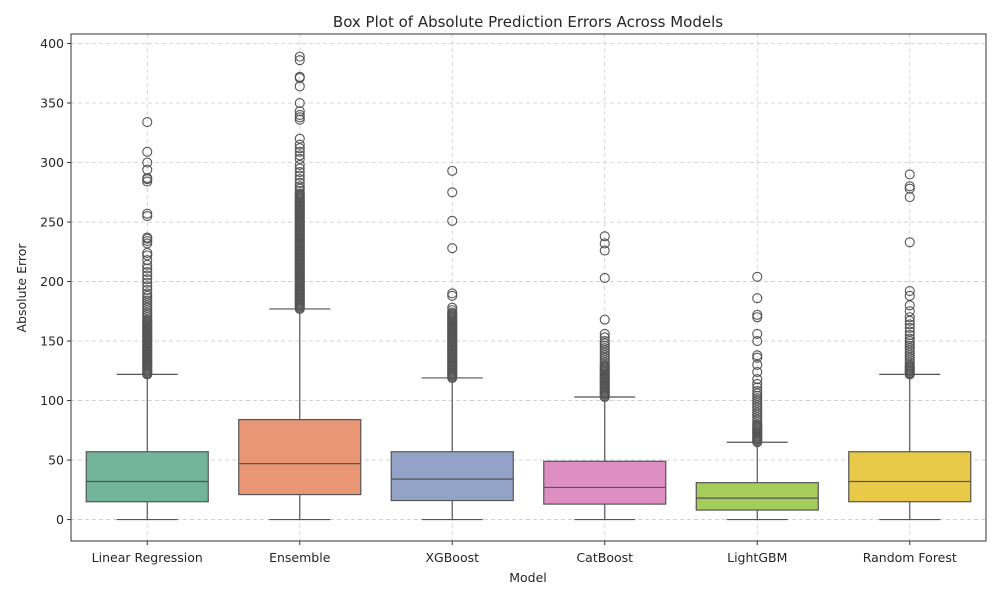 Image resolution: width=1000 pixels, height=600 pixels. I want to click on y-tick-label: 400, so click(52, 43).